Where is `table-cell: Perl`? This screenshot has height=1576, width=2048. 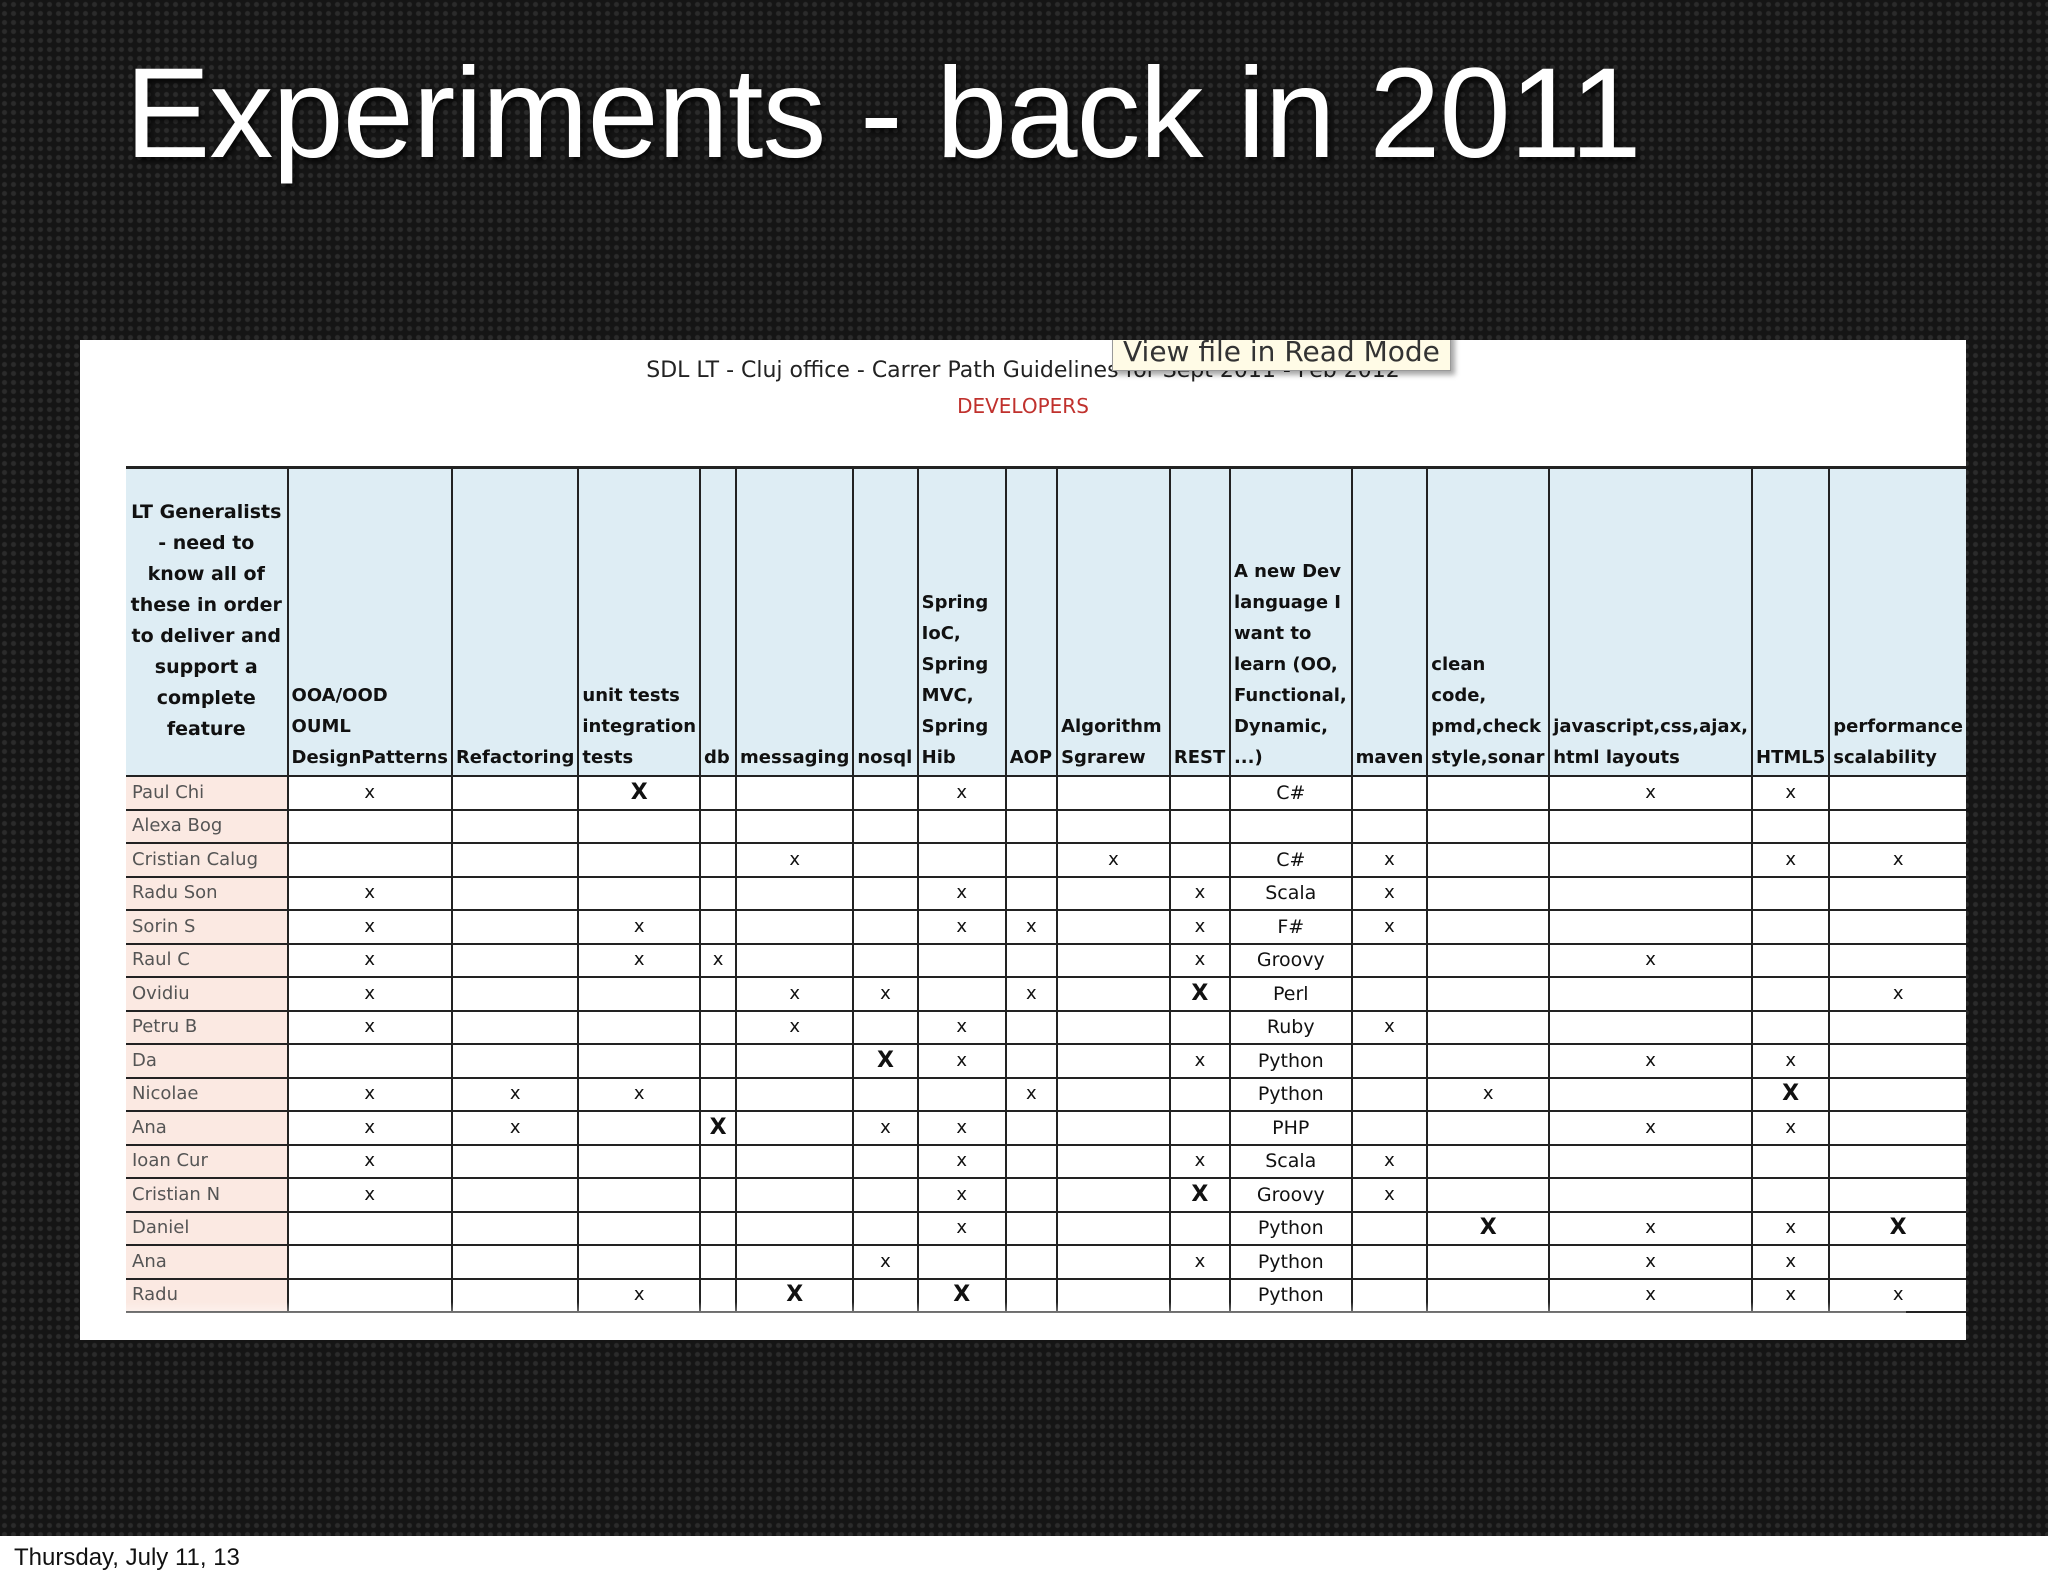 table-cell: Perl is located at coordinates (1290, 994).